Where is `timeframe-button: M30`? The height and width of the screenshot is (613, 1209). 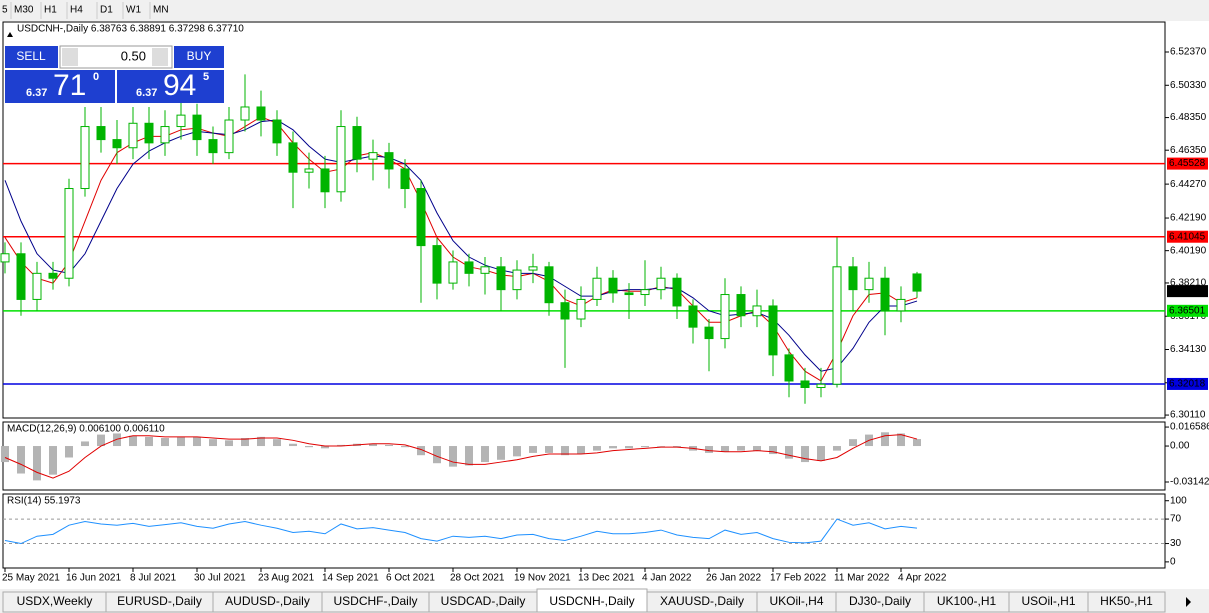 timeframe-button: M30 is located at coordinates (24, 10).